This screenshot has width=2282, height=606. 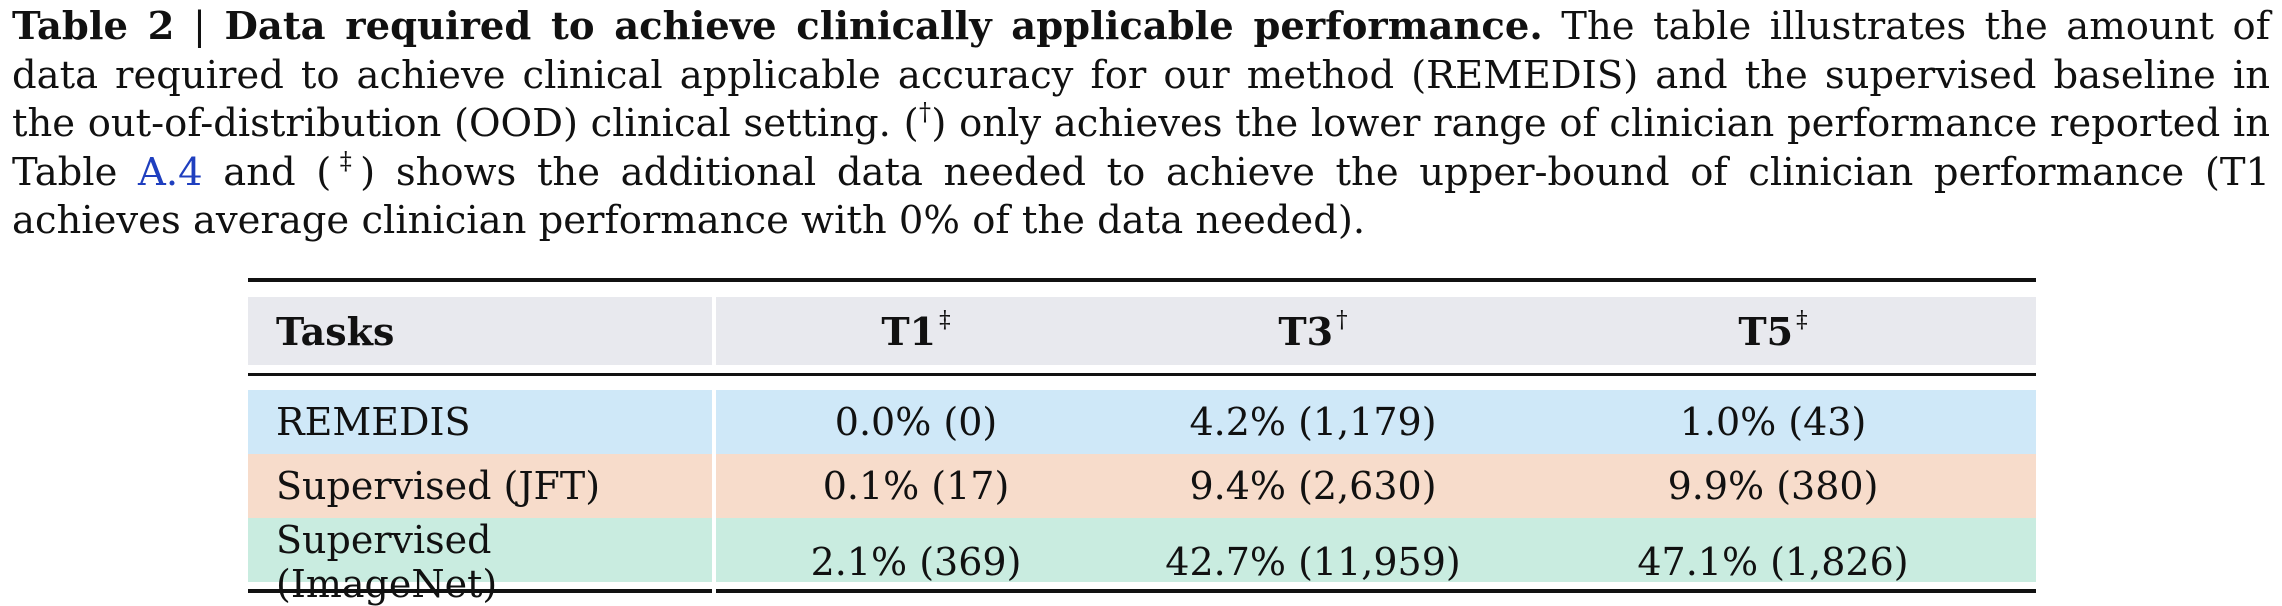 What do you see at coordinates (916, 562) in the screenshot?
I see `cell-t1: 2.1% (369)` at bounding box center [916, 562].